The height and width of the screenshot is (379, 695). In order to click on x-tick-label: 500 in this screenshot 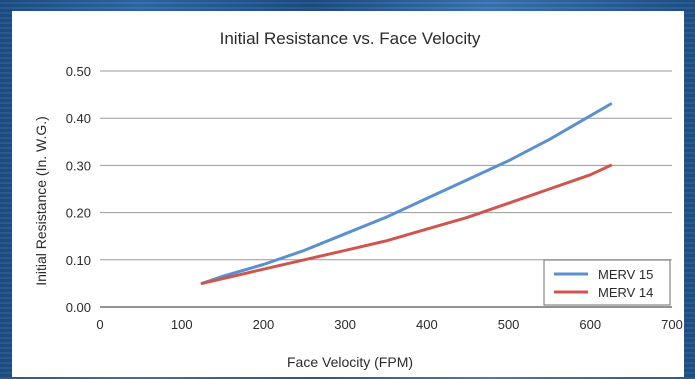, I will do `click(509, 324)`.